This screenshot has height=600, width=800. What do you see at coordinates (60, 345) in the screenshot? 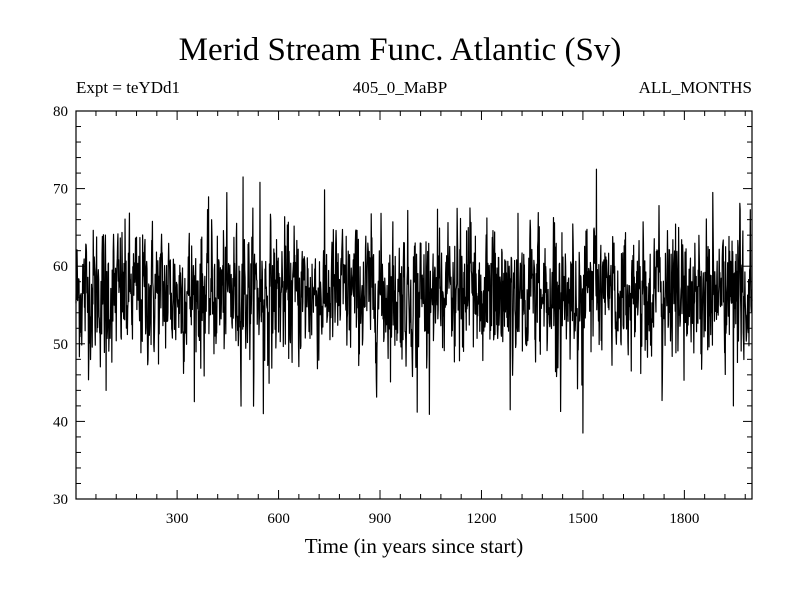
I see `y-tick-label: 50` at bounding box center [60, 345].